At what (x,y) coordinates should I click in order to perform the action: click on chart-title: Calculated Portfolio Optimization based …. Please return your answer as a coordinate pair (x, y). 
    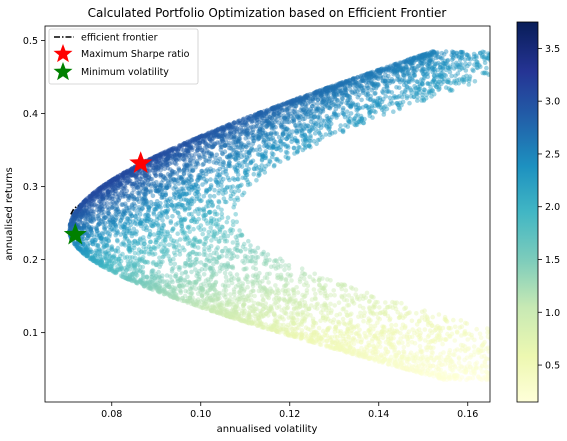
    Looking at the image, I should click on (267, 13).